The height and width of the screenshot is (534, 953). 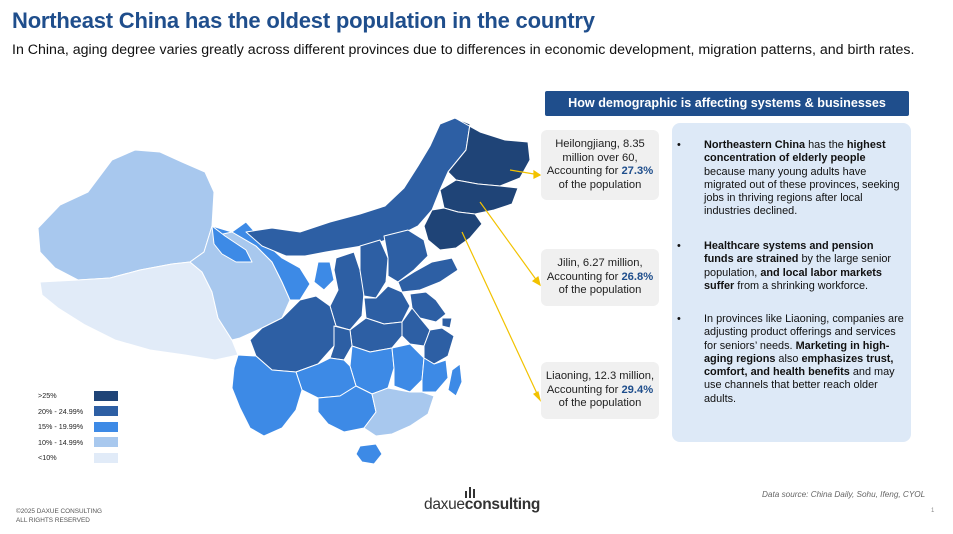 I want to click on province-jilin, so click(x=479, y=197).